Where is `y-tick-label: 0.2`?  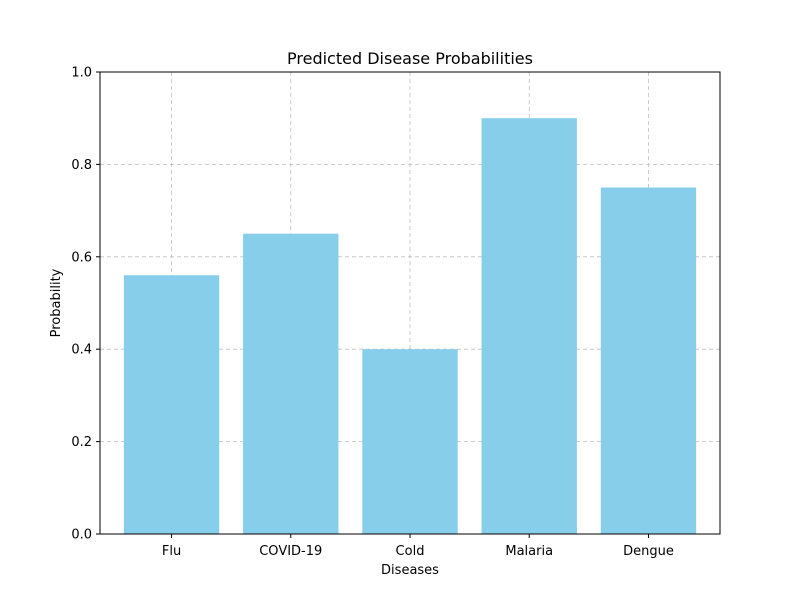 y-tick-label: 0.2 is located at coordinates (81, 442).